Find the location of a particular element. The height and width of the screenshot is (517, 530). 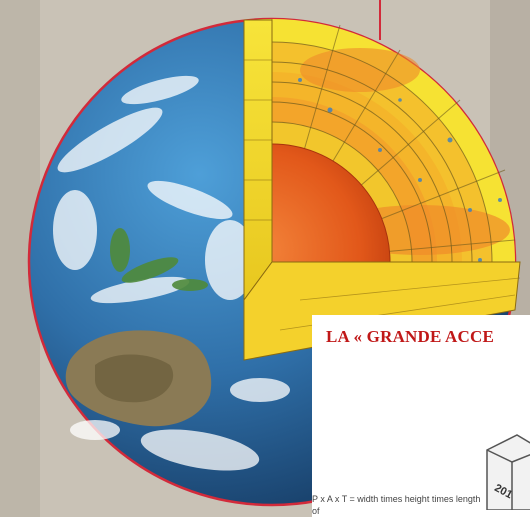

cube-icon is located at coordinates (508, 472).